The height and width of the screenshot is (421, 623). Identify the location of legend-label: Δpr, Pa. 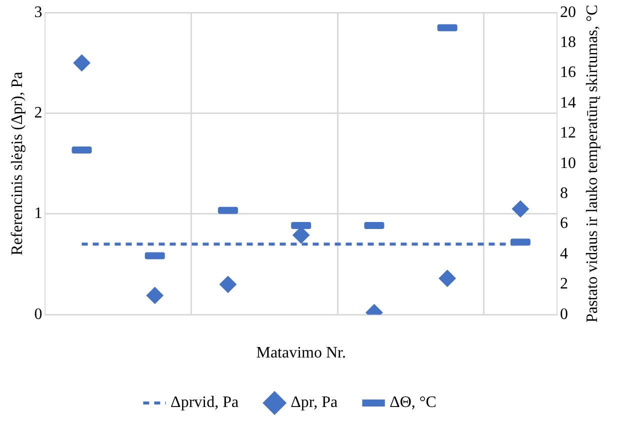
(314, 403).